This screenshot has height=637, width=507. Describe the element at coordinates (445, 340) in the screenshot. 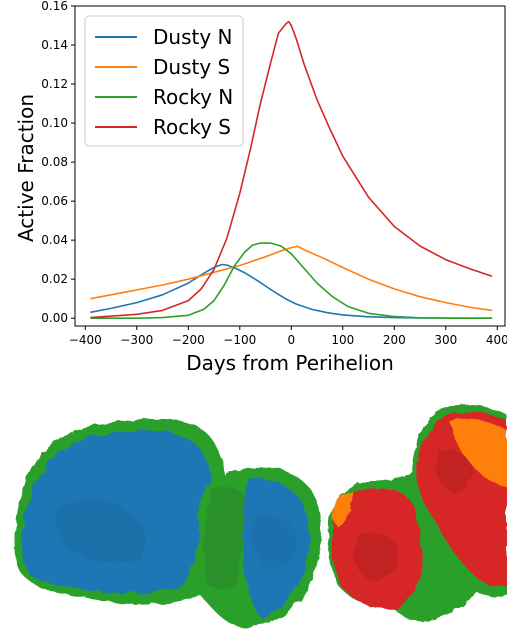

I see `x-tick-label: 300` at that location.